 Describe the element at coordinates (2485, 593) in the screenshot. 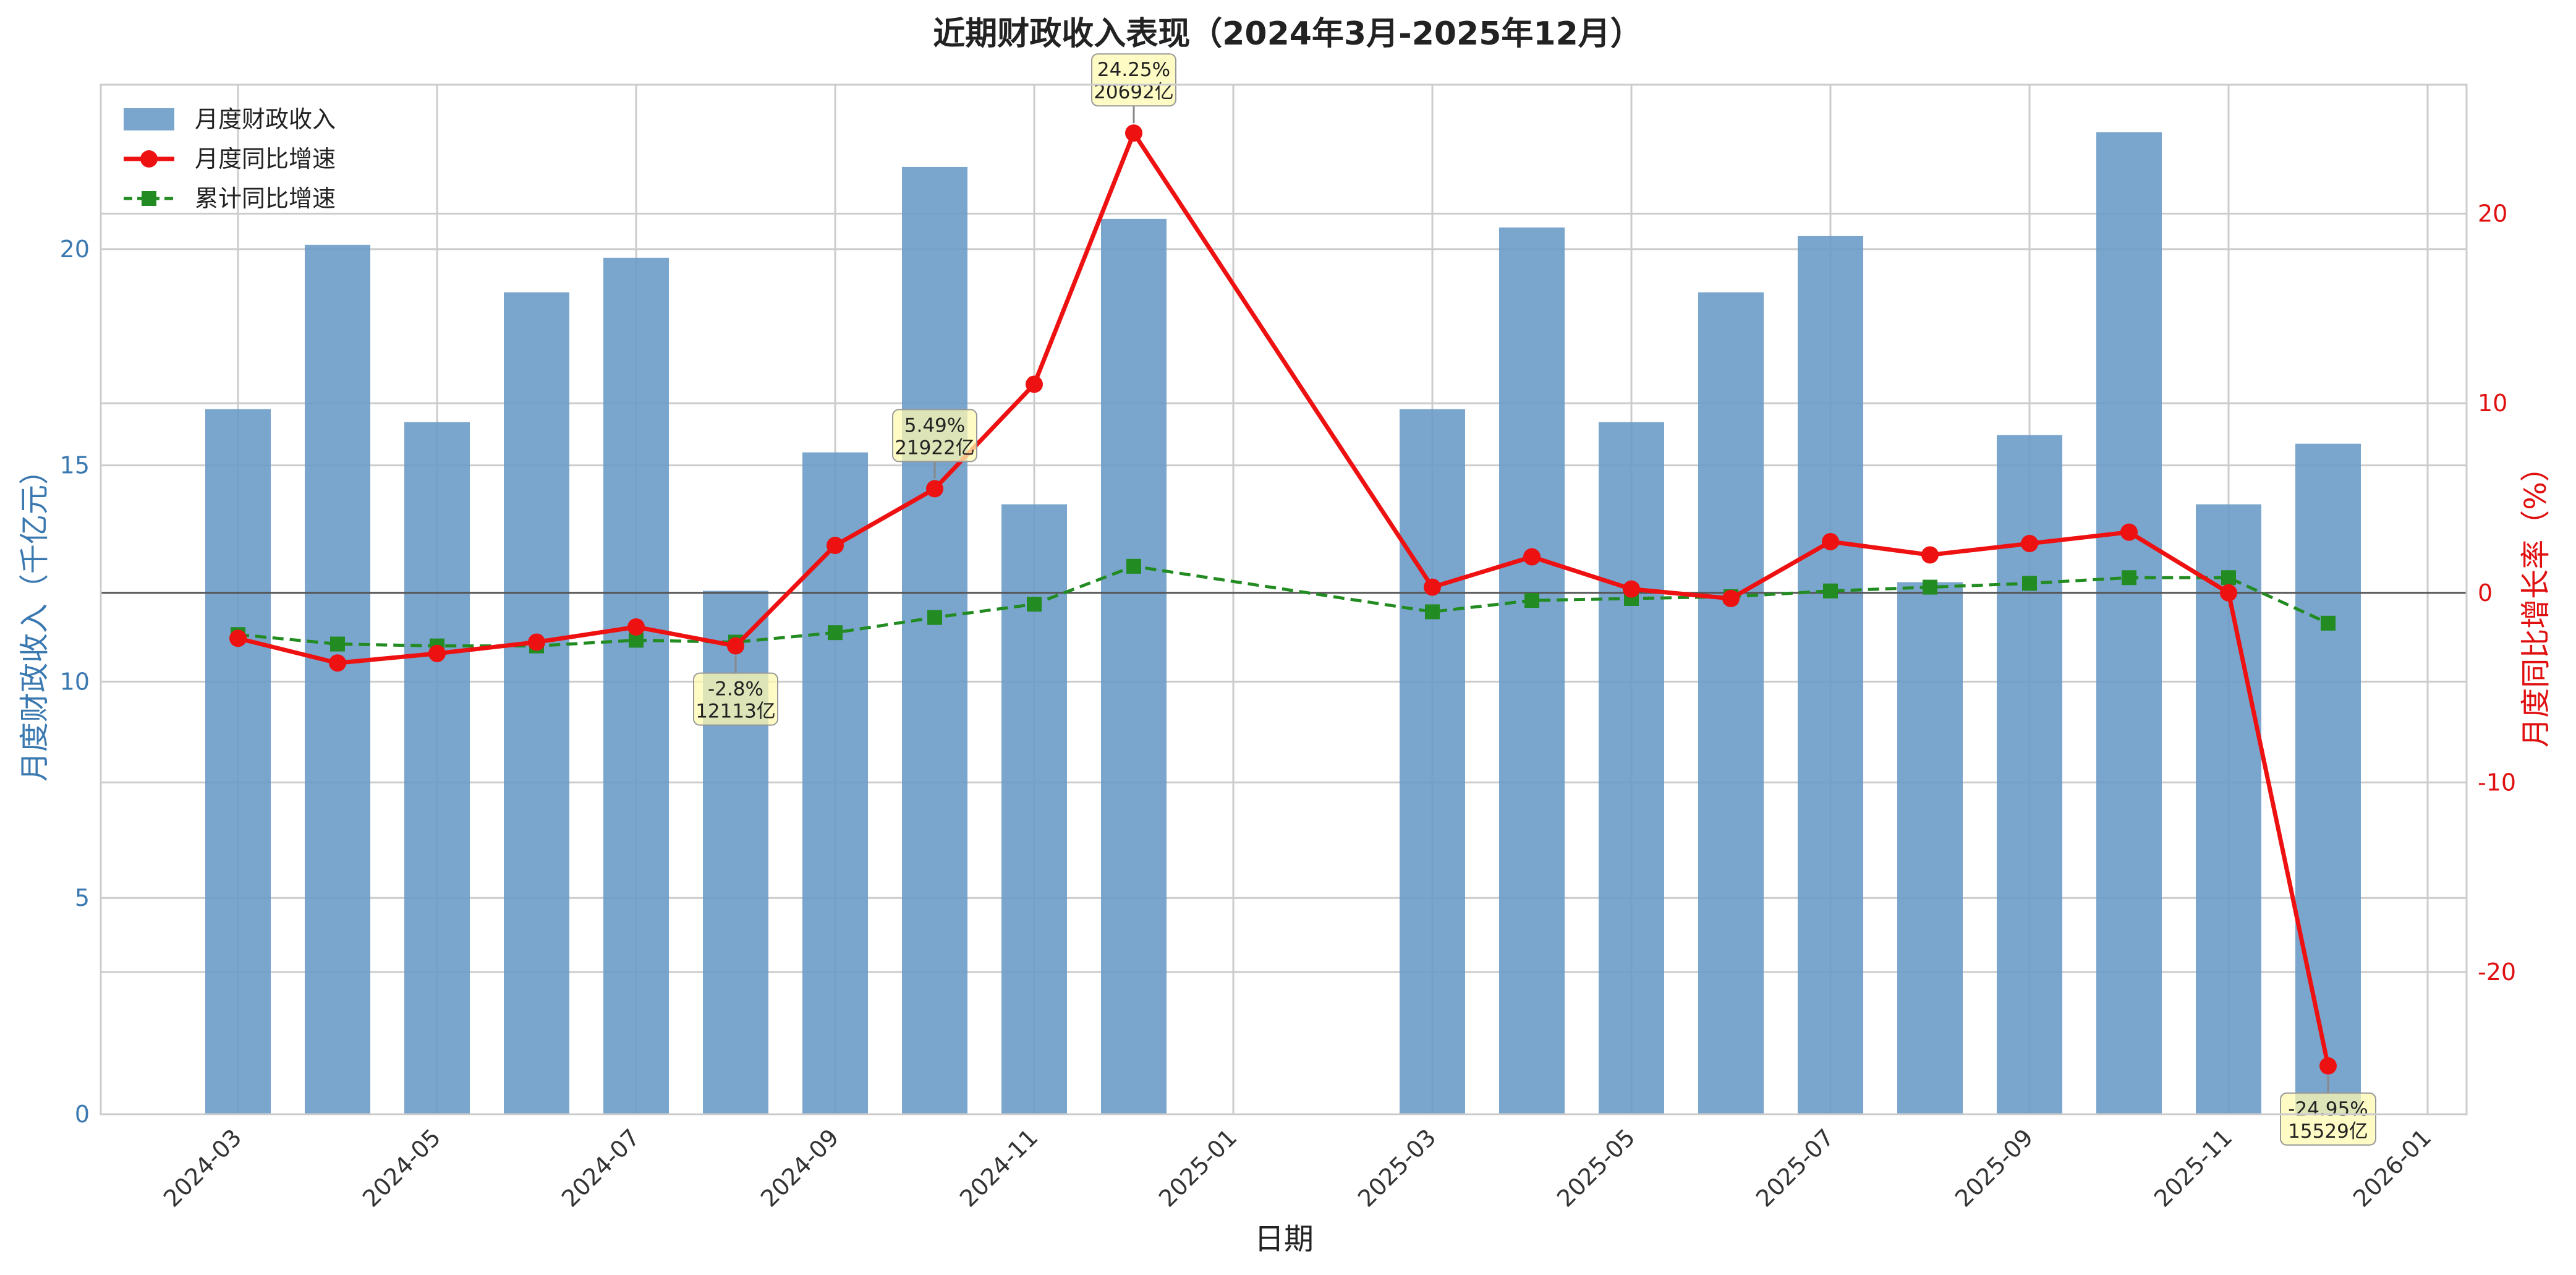

I see `y-tick-label-right: 0` at that location.